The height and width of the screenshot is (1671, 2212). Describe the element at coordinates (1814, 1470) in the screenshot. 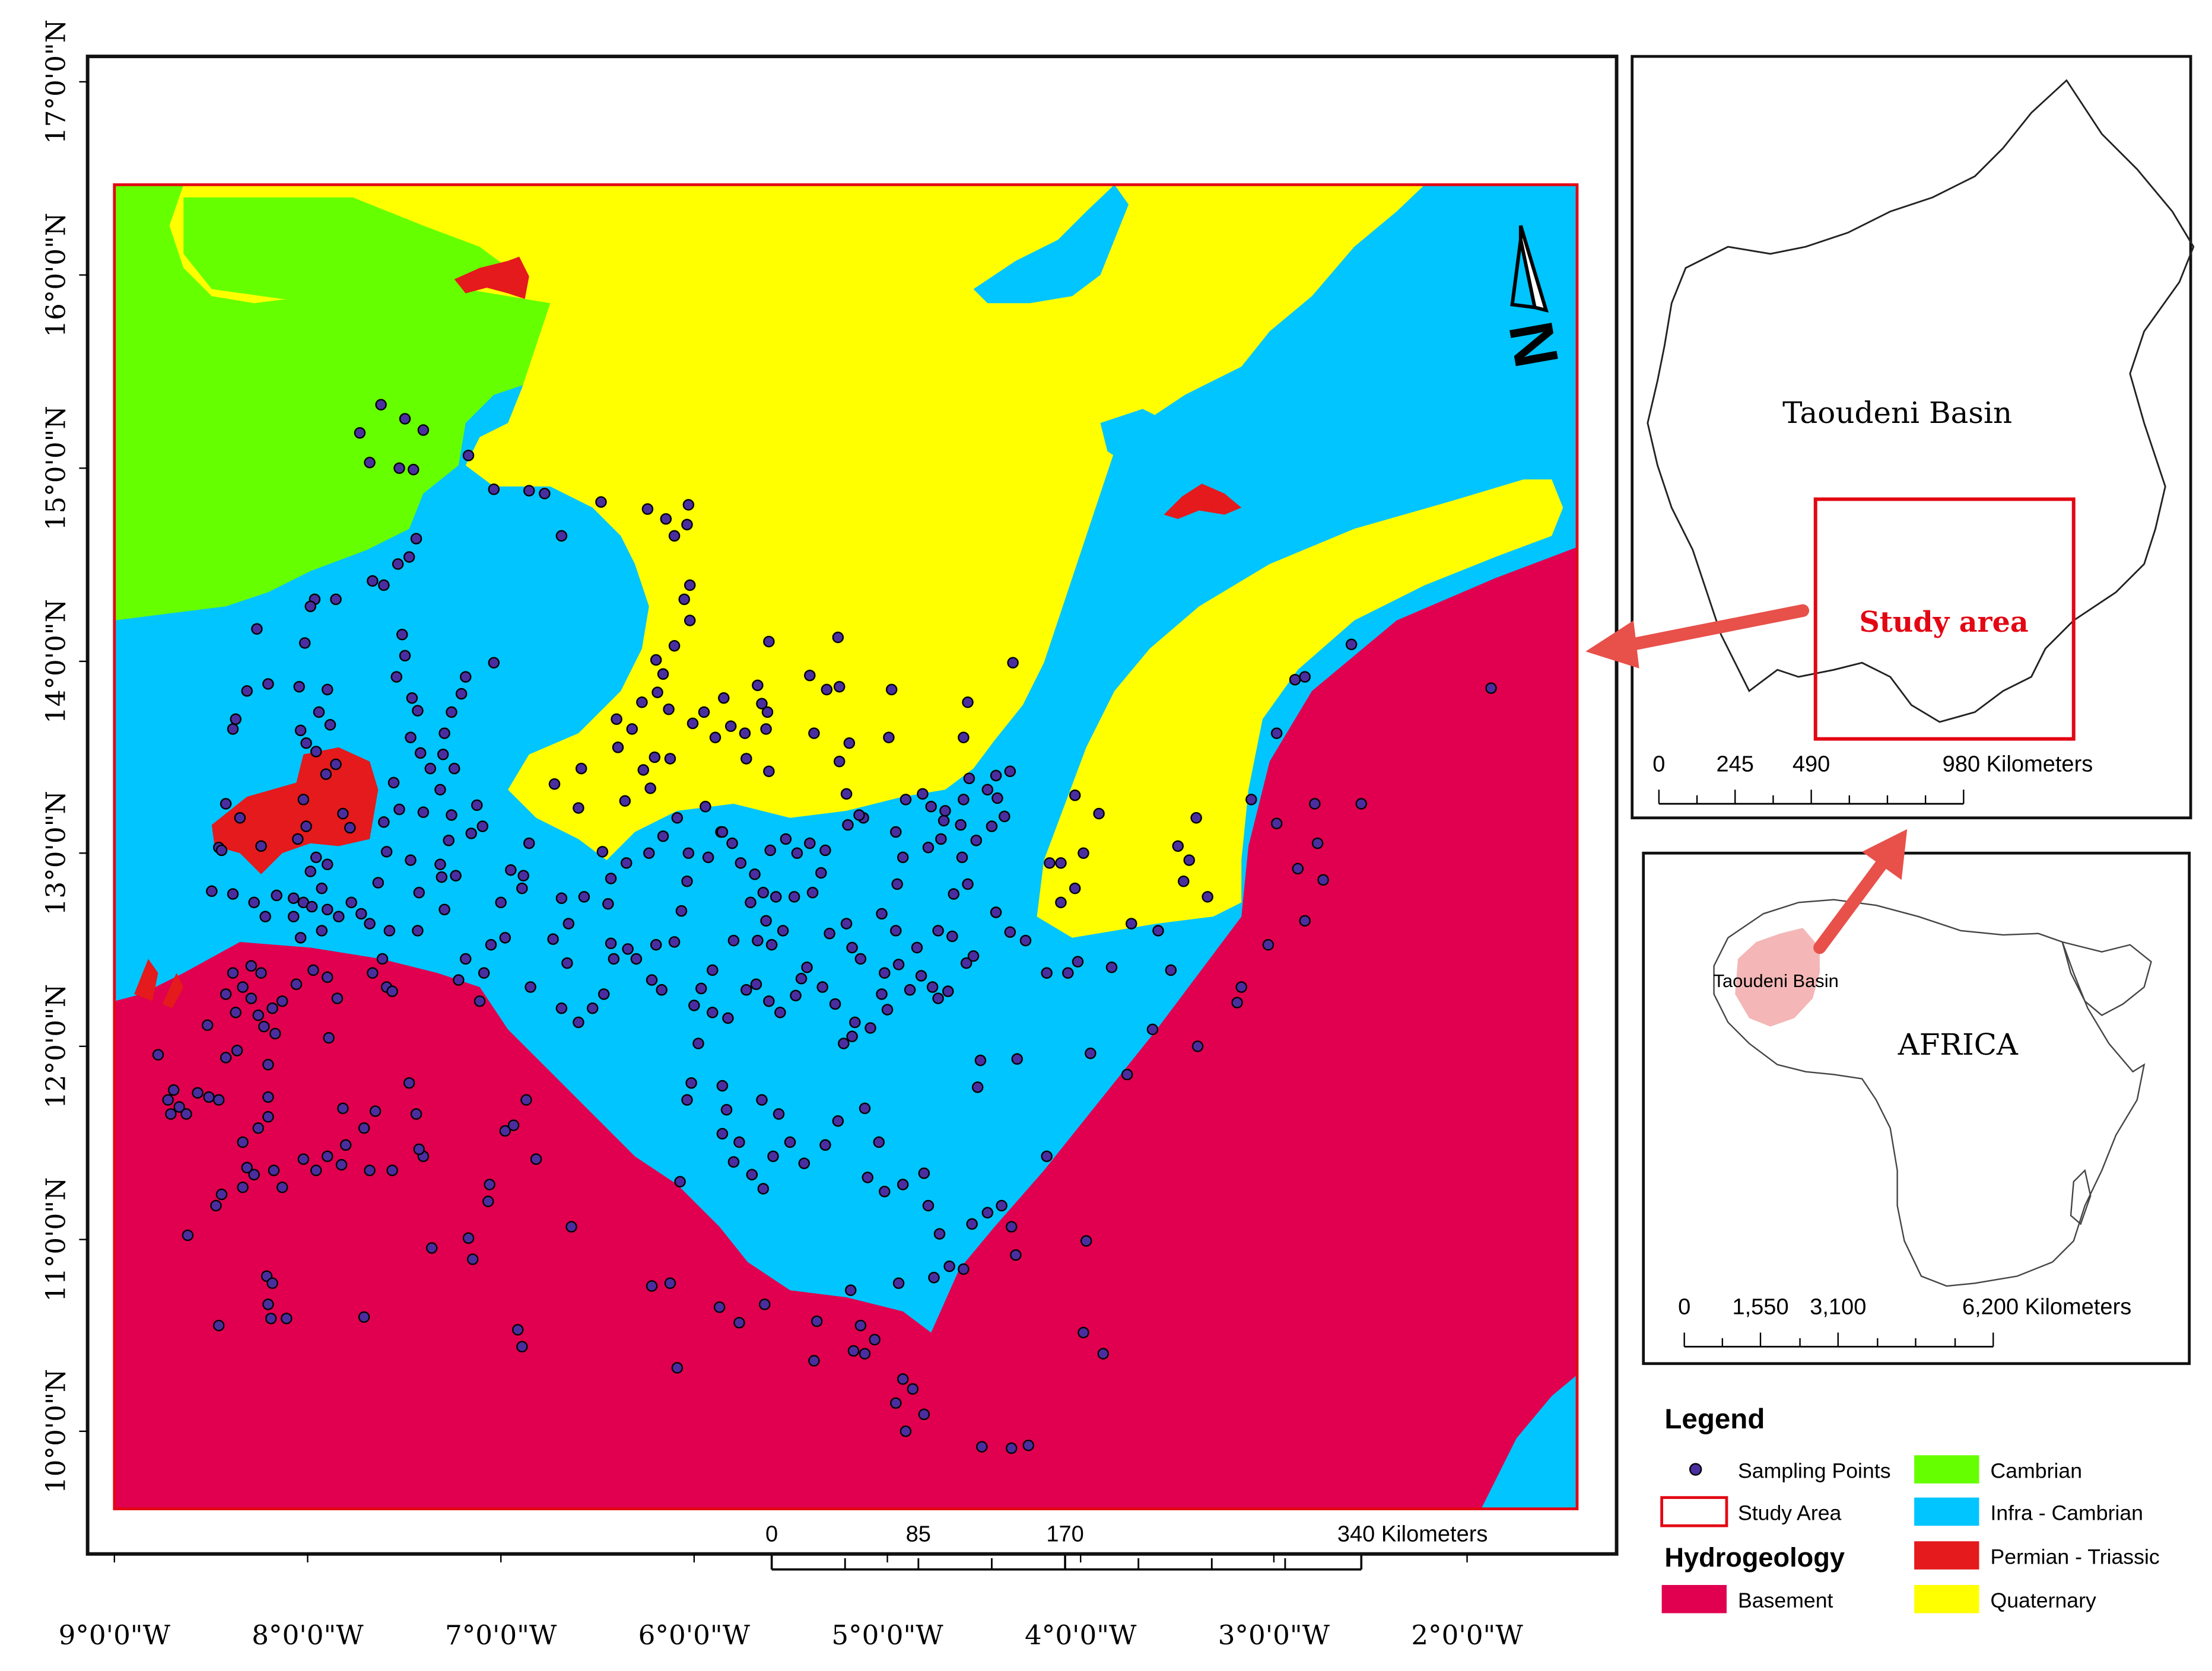

I see `legend-sampling-label: Sampling Points` at that location.